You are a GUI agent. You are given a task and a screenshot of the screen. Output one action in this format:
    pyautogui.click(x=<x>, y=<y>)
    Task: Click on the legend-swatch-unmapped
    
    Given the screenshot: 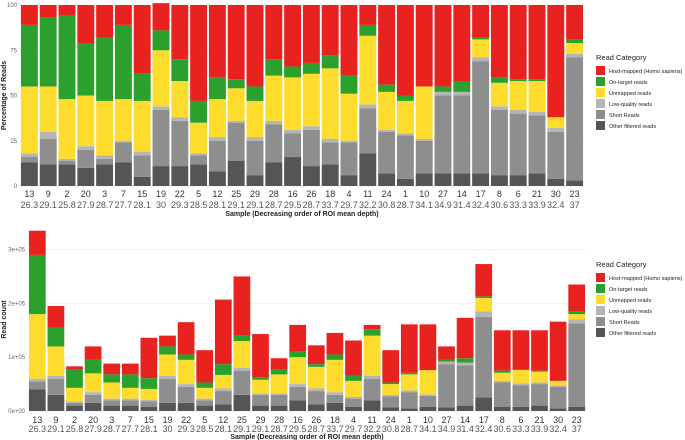 What is the action you would take?
    pyautogui.click(x=600, y=92)
    